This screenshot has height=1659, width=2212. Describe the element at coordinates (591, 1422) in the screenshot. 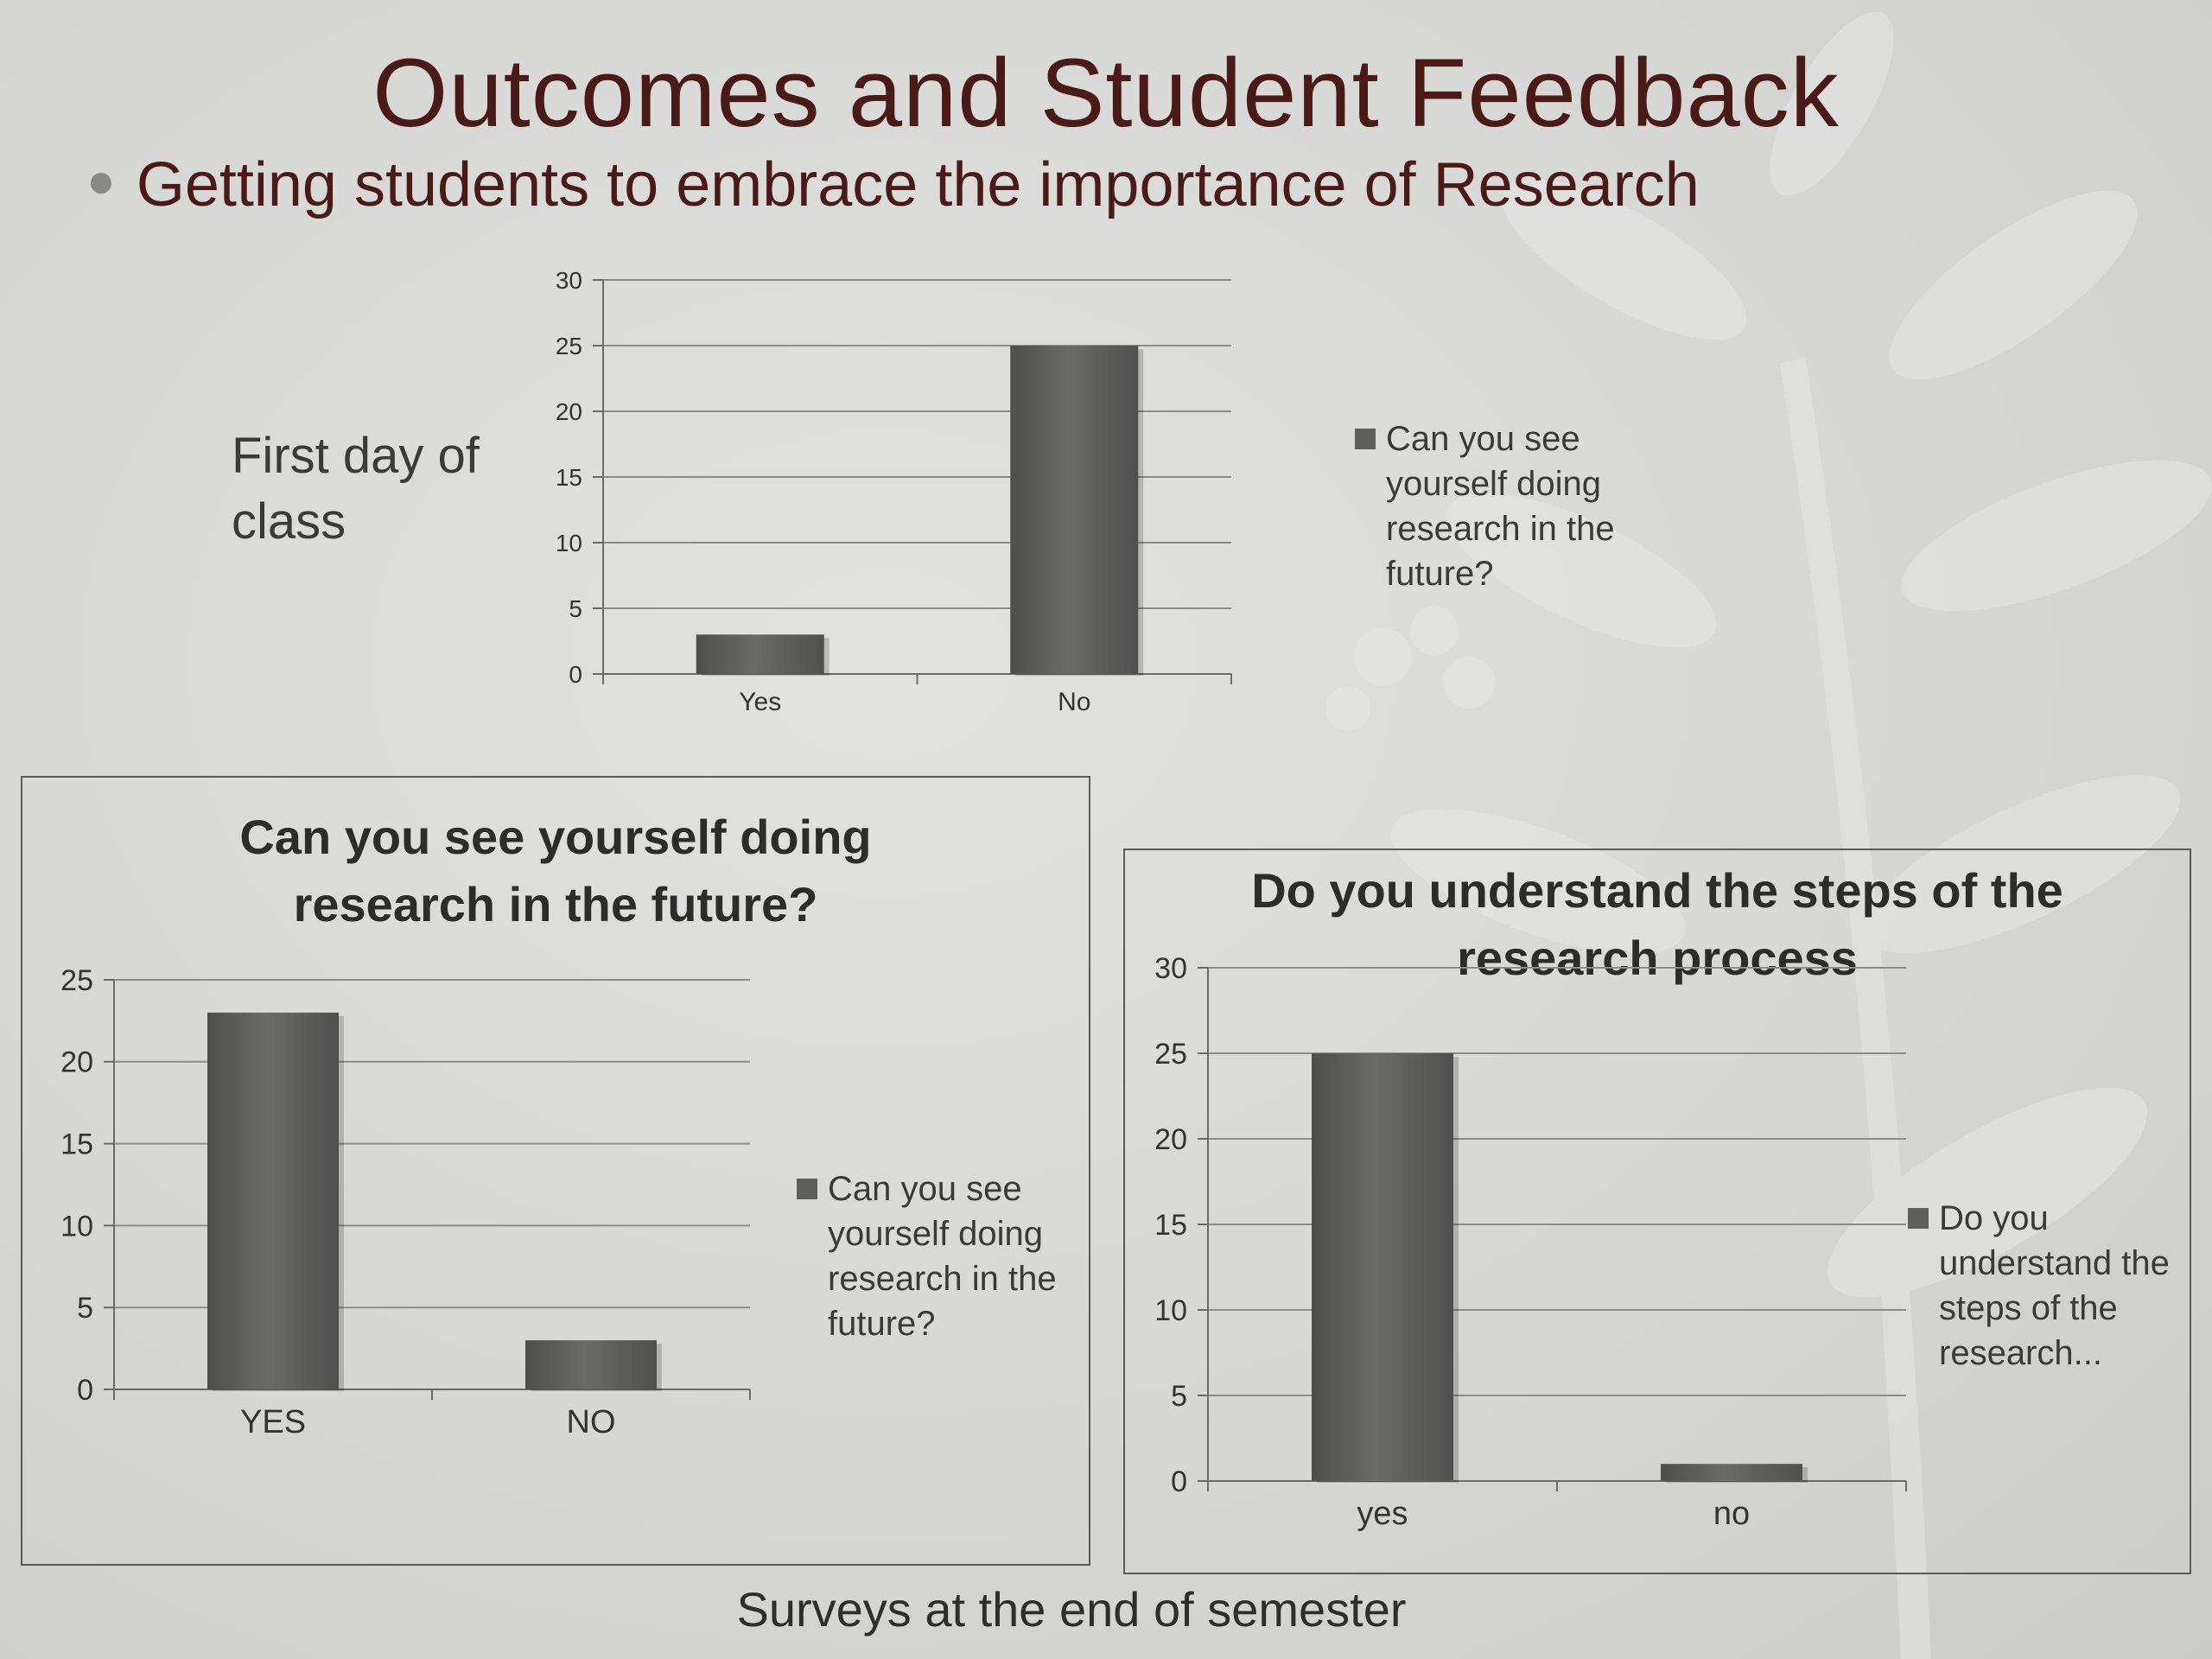

I see `x-category-label: NO` at that location.